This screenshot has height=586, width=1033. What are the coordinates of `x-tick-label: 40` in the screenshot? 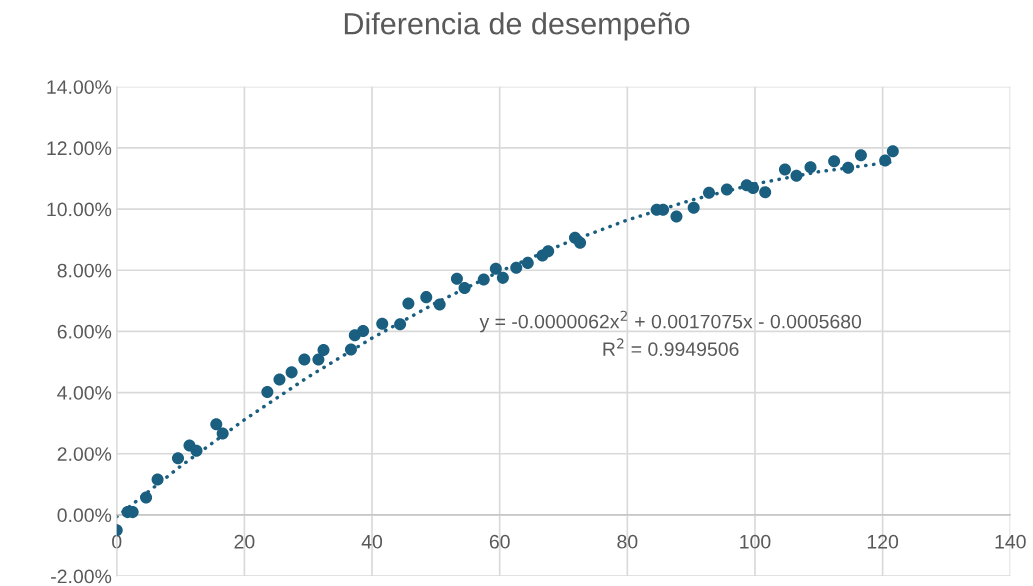 It's located at (372, 541).